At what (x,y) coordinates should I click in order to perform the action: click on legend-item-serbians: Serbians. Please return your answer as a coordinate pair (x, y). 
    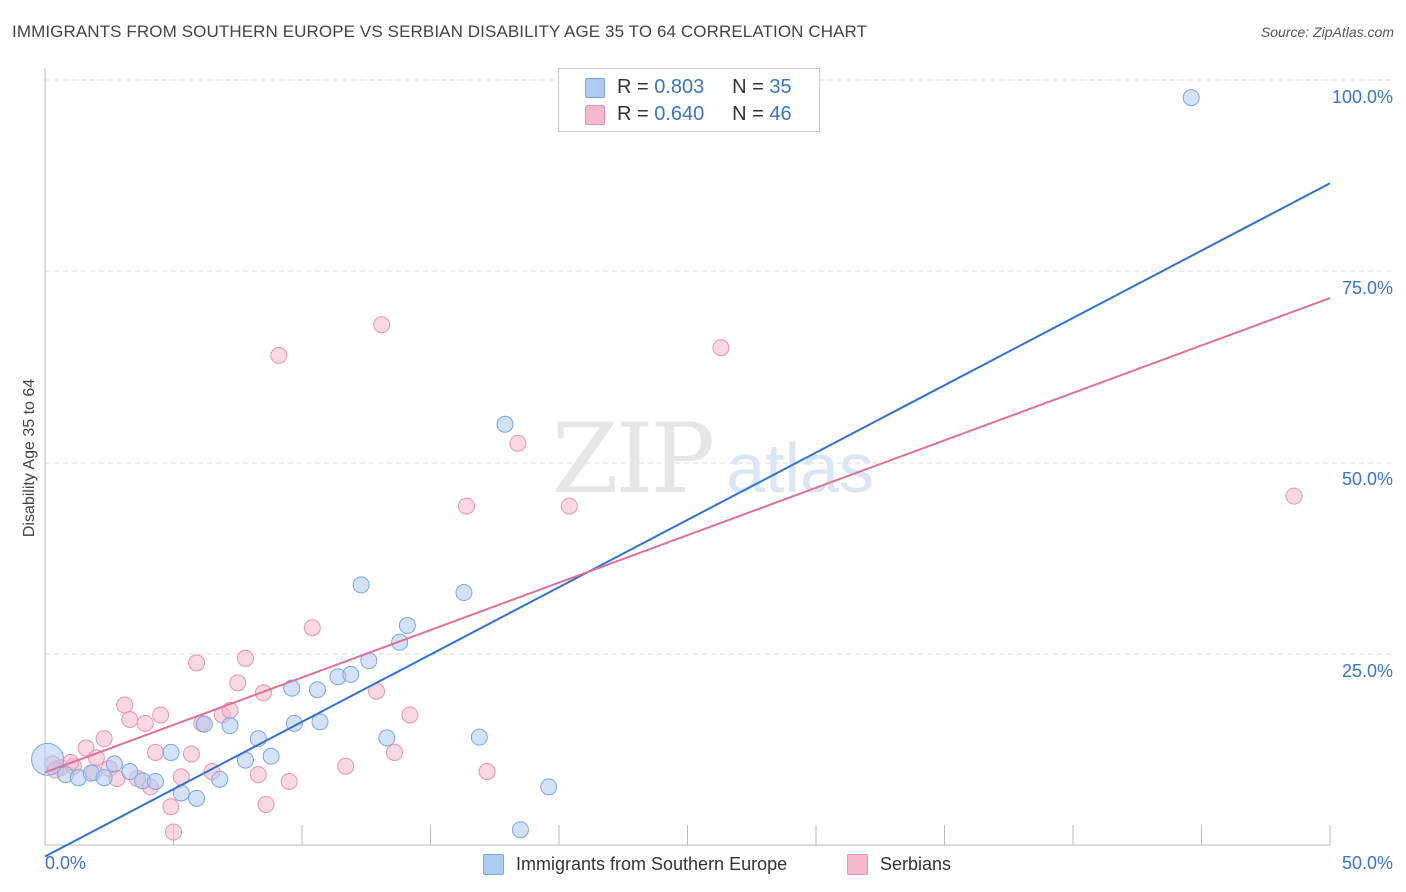
    Looking at the image, I should click on (899, 864).